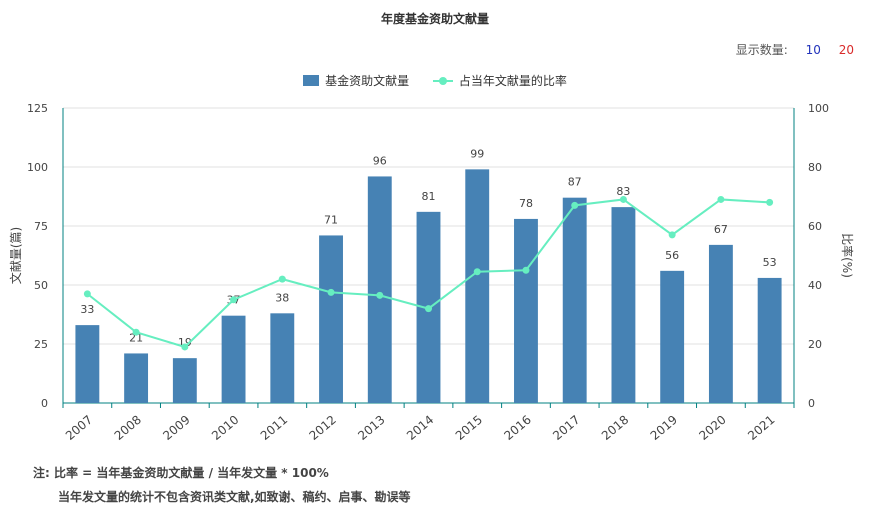 The image size is (870, 518). I want to click on y-left-tick-label: 100, so click(37, 167).